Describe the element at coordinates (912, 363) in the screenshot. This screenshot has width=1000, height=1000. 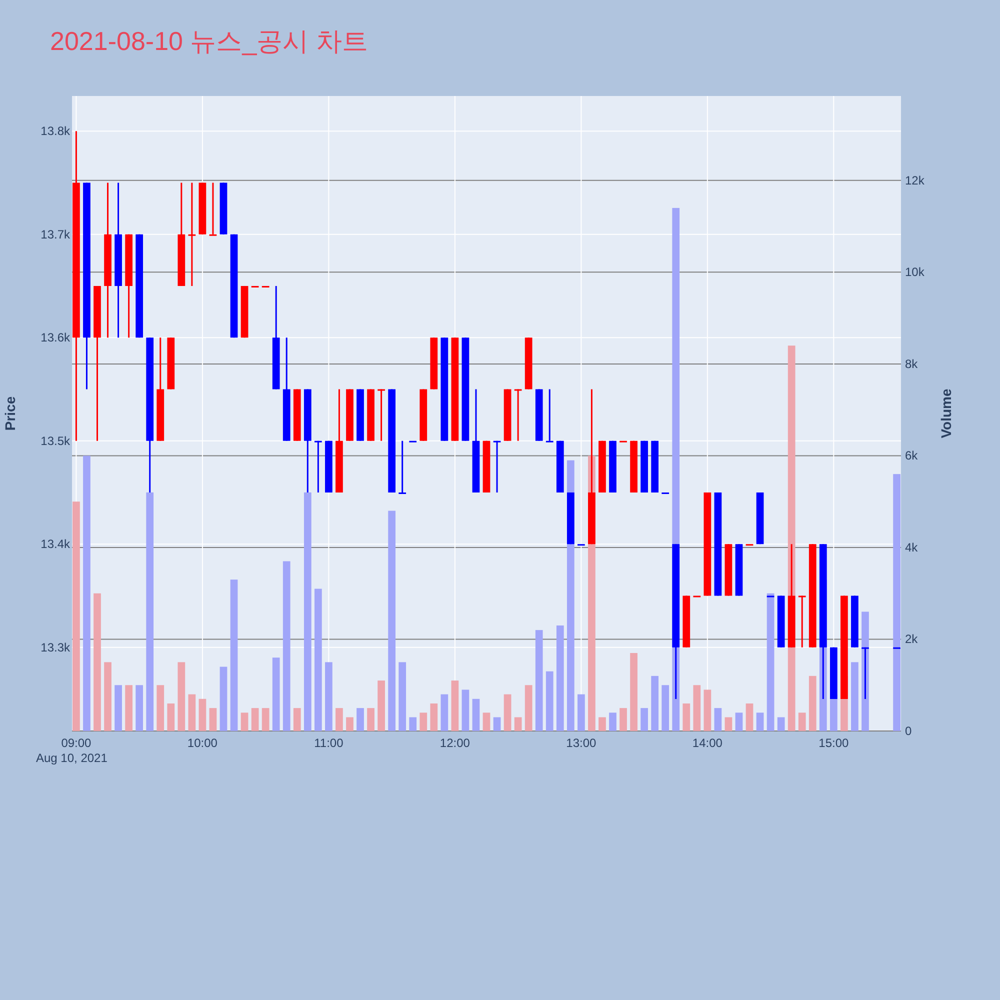
I see `y2-tick-label: 8k` at that location.